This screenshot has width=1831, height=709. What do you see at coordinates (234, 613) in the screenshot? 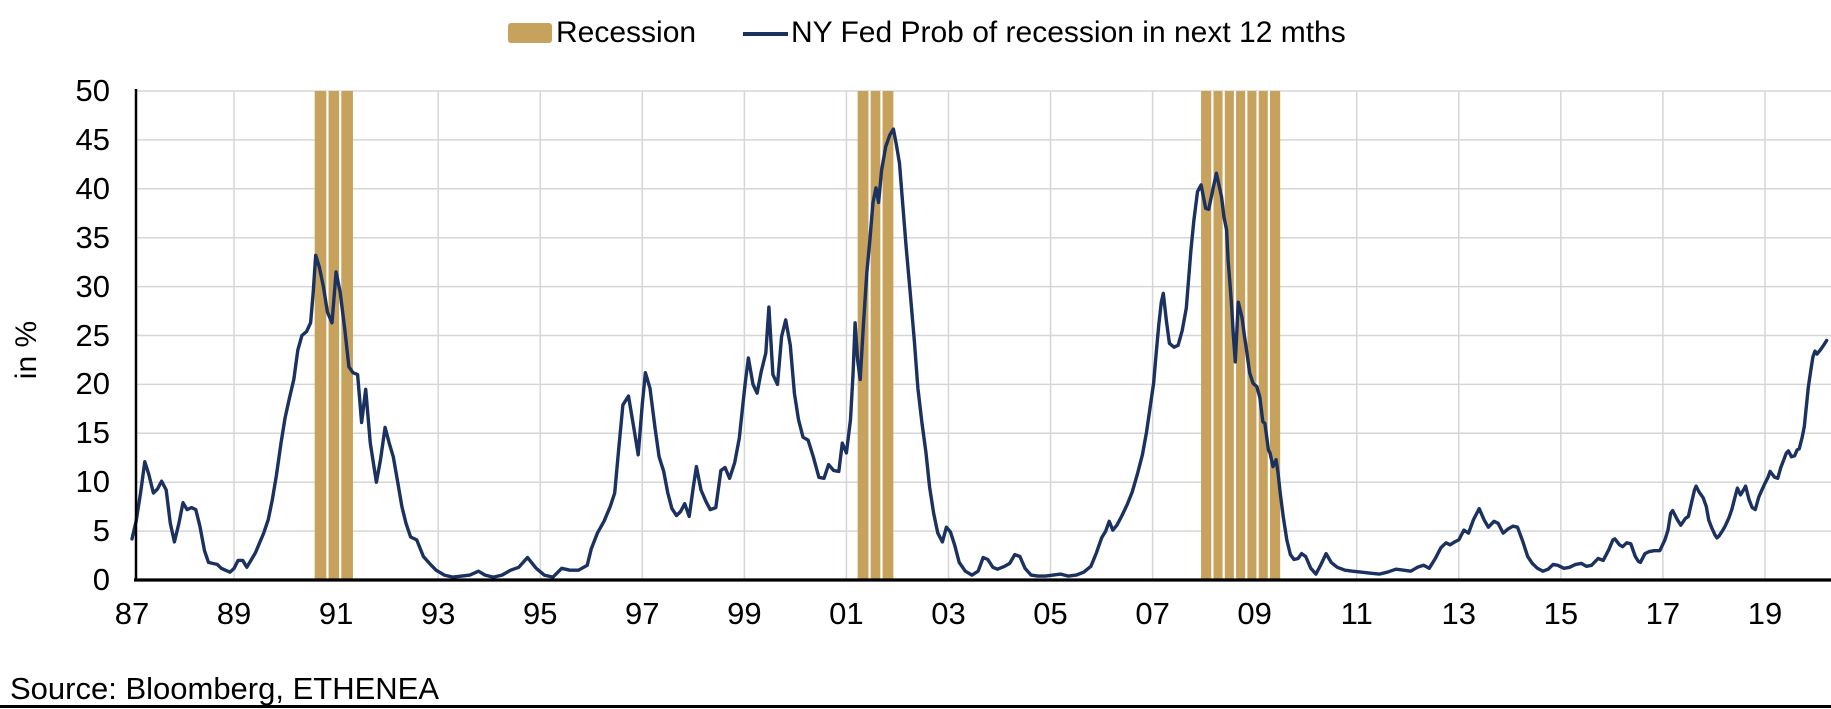
I see `x-tick-label: 89` at bounding box center [234, 613].